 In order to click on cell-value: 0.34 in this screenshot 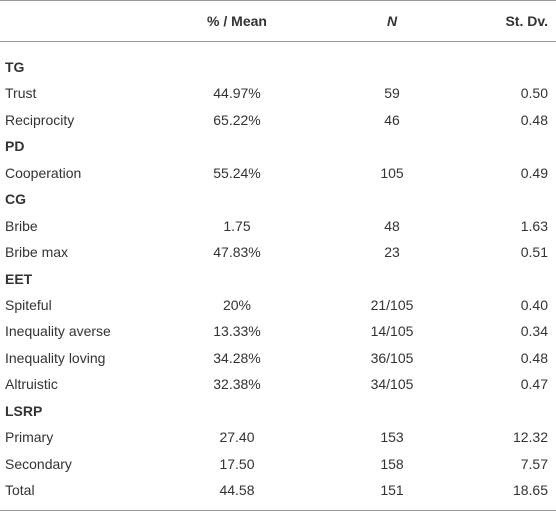, I will do `click(534, 331)`.